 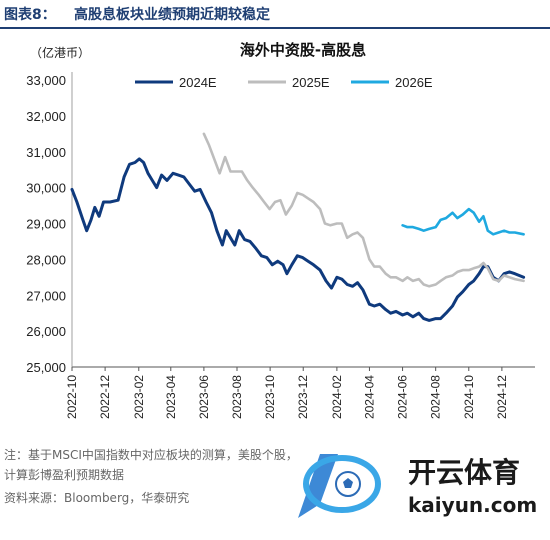 What do you see at coordinates (46, 188) in the screenshot?
I see `y-tick-label: 30,000` at bounding box center [46, 188].